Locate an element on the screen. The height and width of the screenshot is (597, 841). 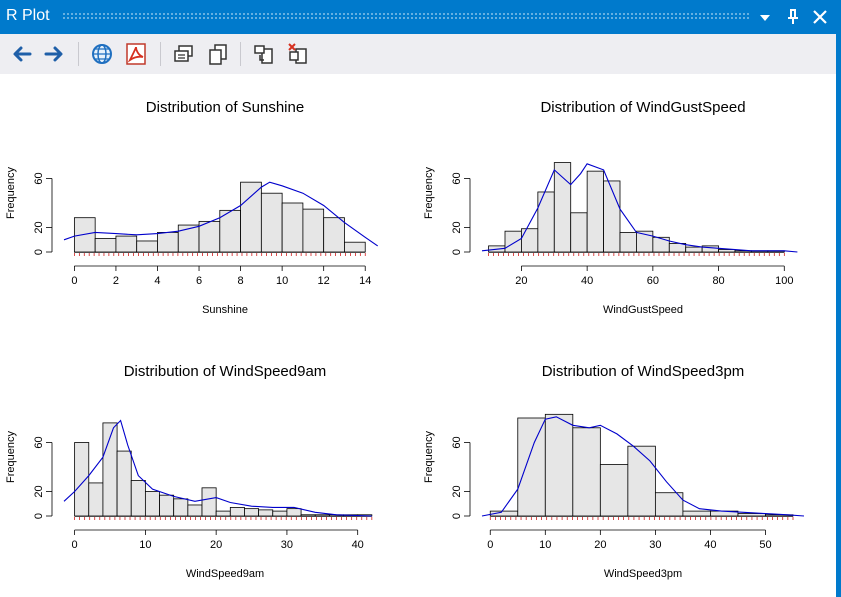
export-icon is located at coordinates (264, 54).